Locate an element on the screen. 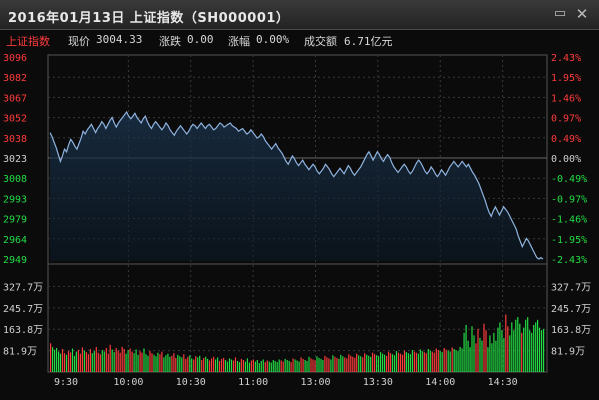  volume-value: 6.71亿元 is located at coordinates (368, 41).